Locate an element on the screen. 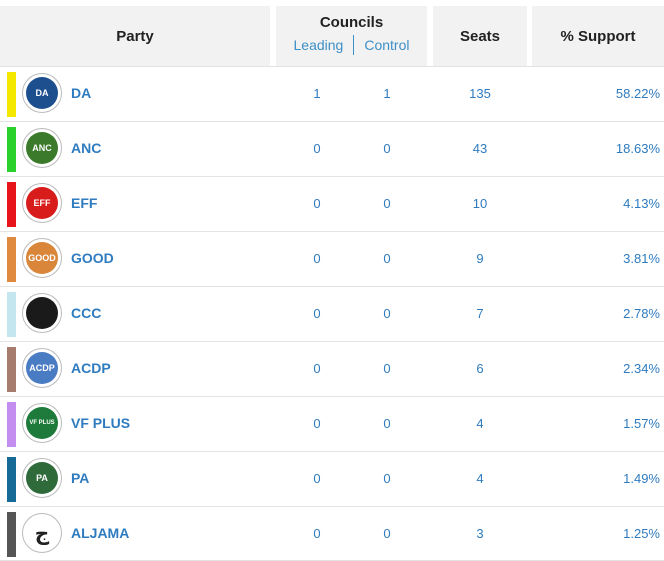 This screenshot has width=664, height=561. support-value: 3.81% is located at coordinates (641, 258).